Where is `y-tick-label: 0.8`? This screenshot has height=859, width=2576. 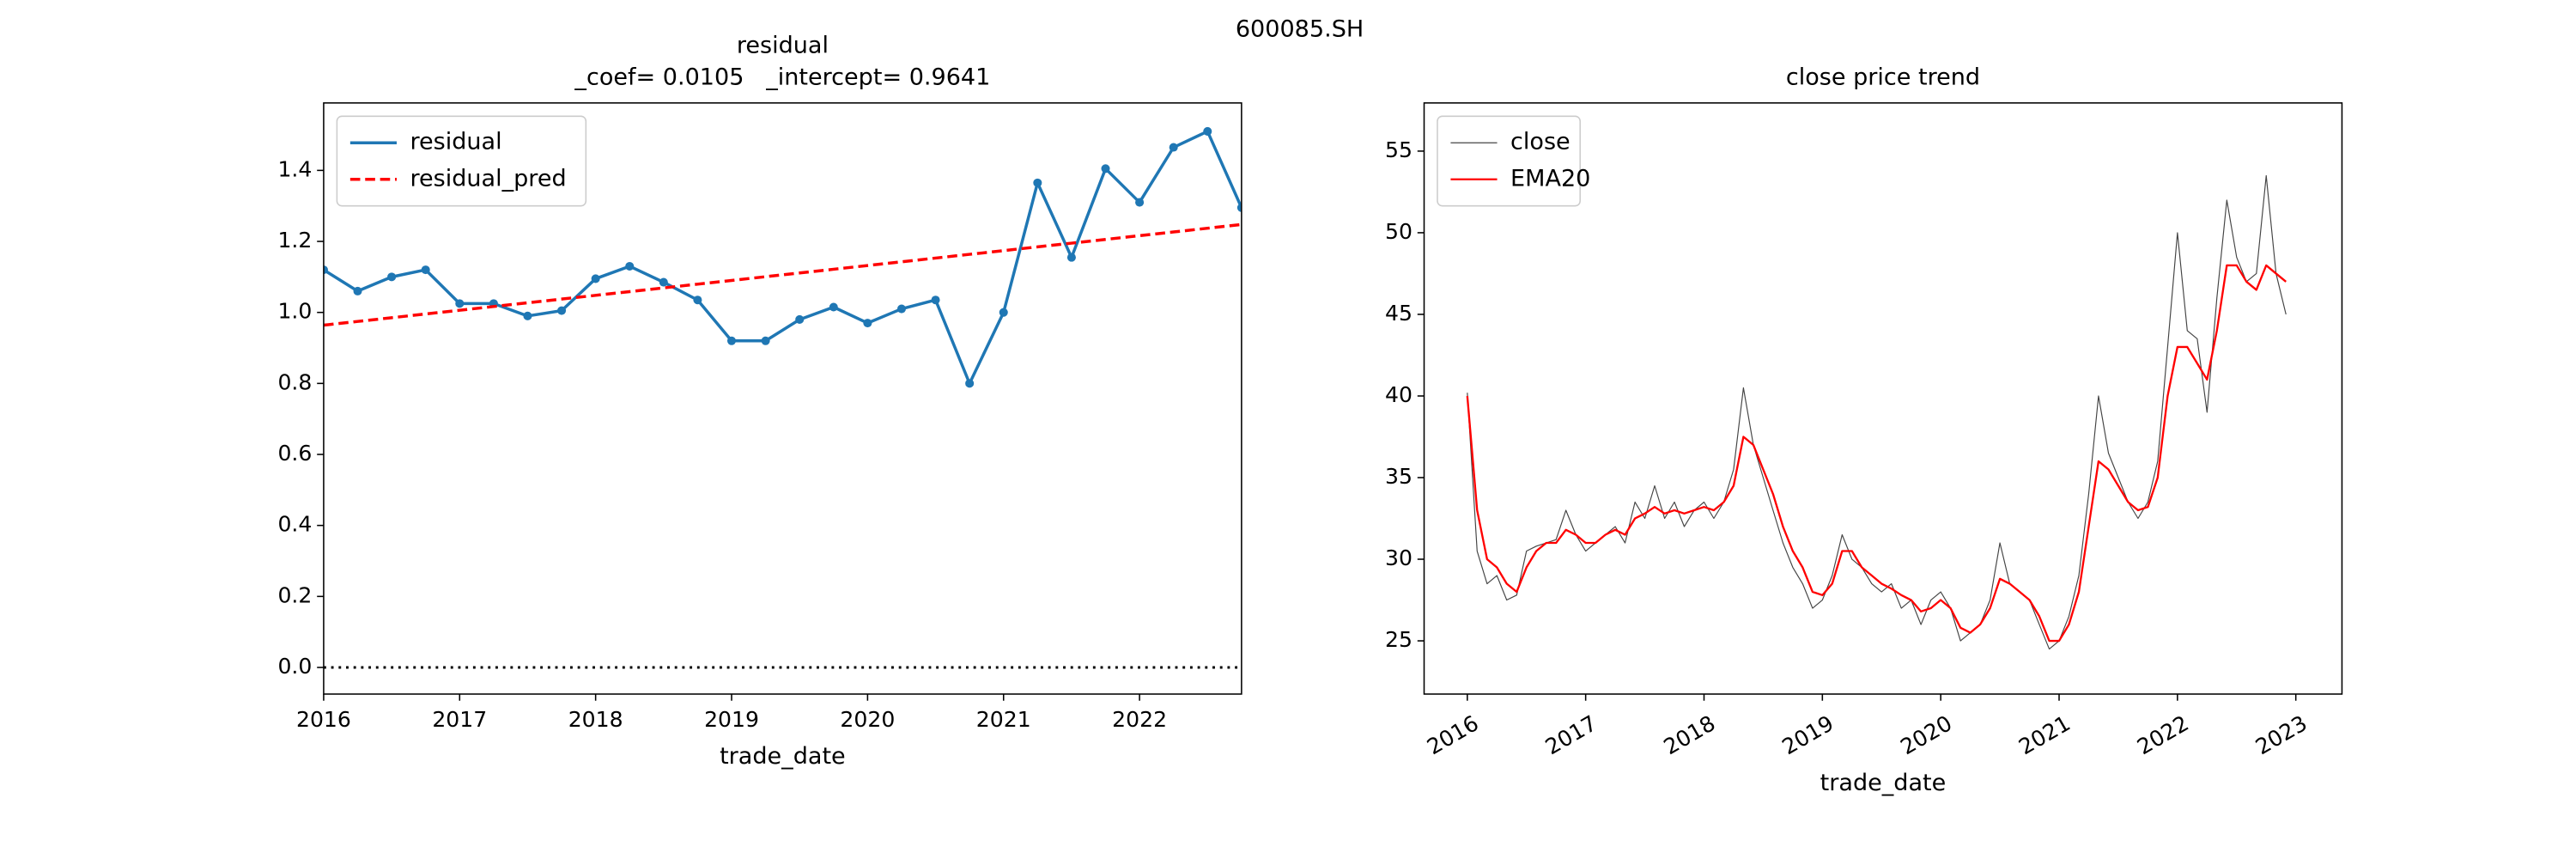
y-tick-label: 0.8 is located at coordinates (294, 381).